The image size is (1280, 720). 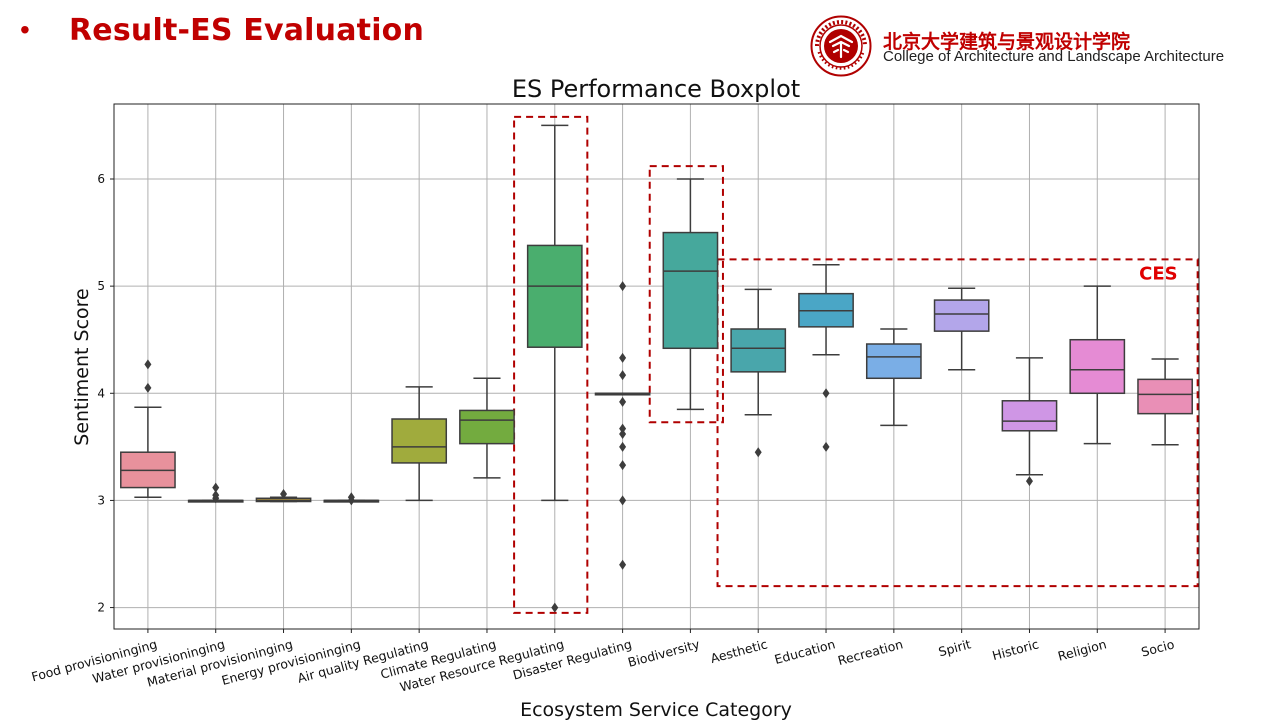 I want to click on y-tick-label: 4, so click(x=101, y=393).